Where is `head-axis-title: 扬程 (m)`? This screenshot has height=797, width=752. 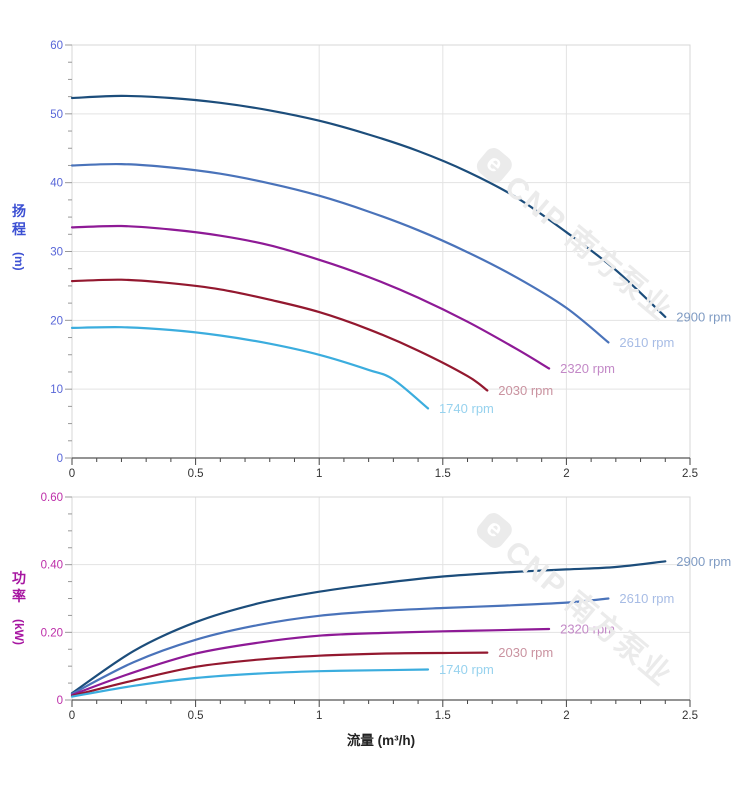 head-axis-title: 扬程 (m) is located at coordinates (19, 237).